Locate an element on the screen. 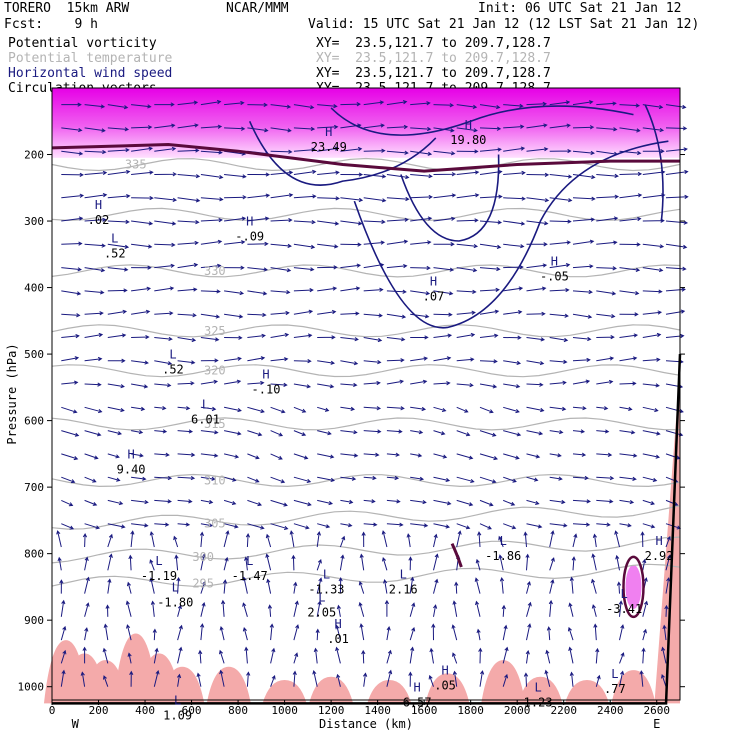 This screenshot has height=740, width=740. x-tick-label: 1400 is located at coordinates (377, 710).